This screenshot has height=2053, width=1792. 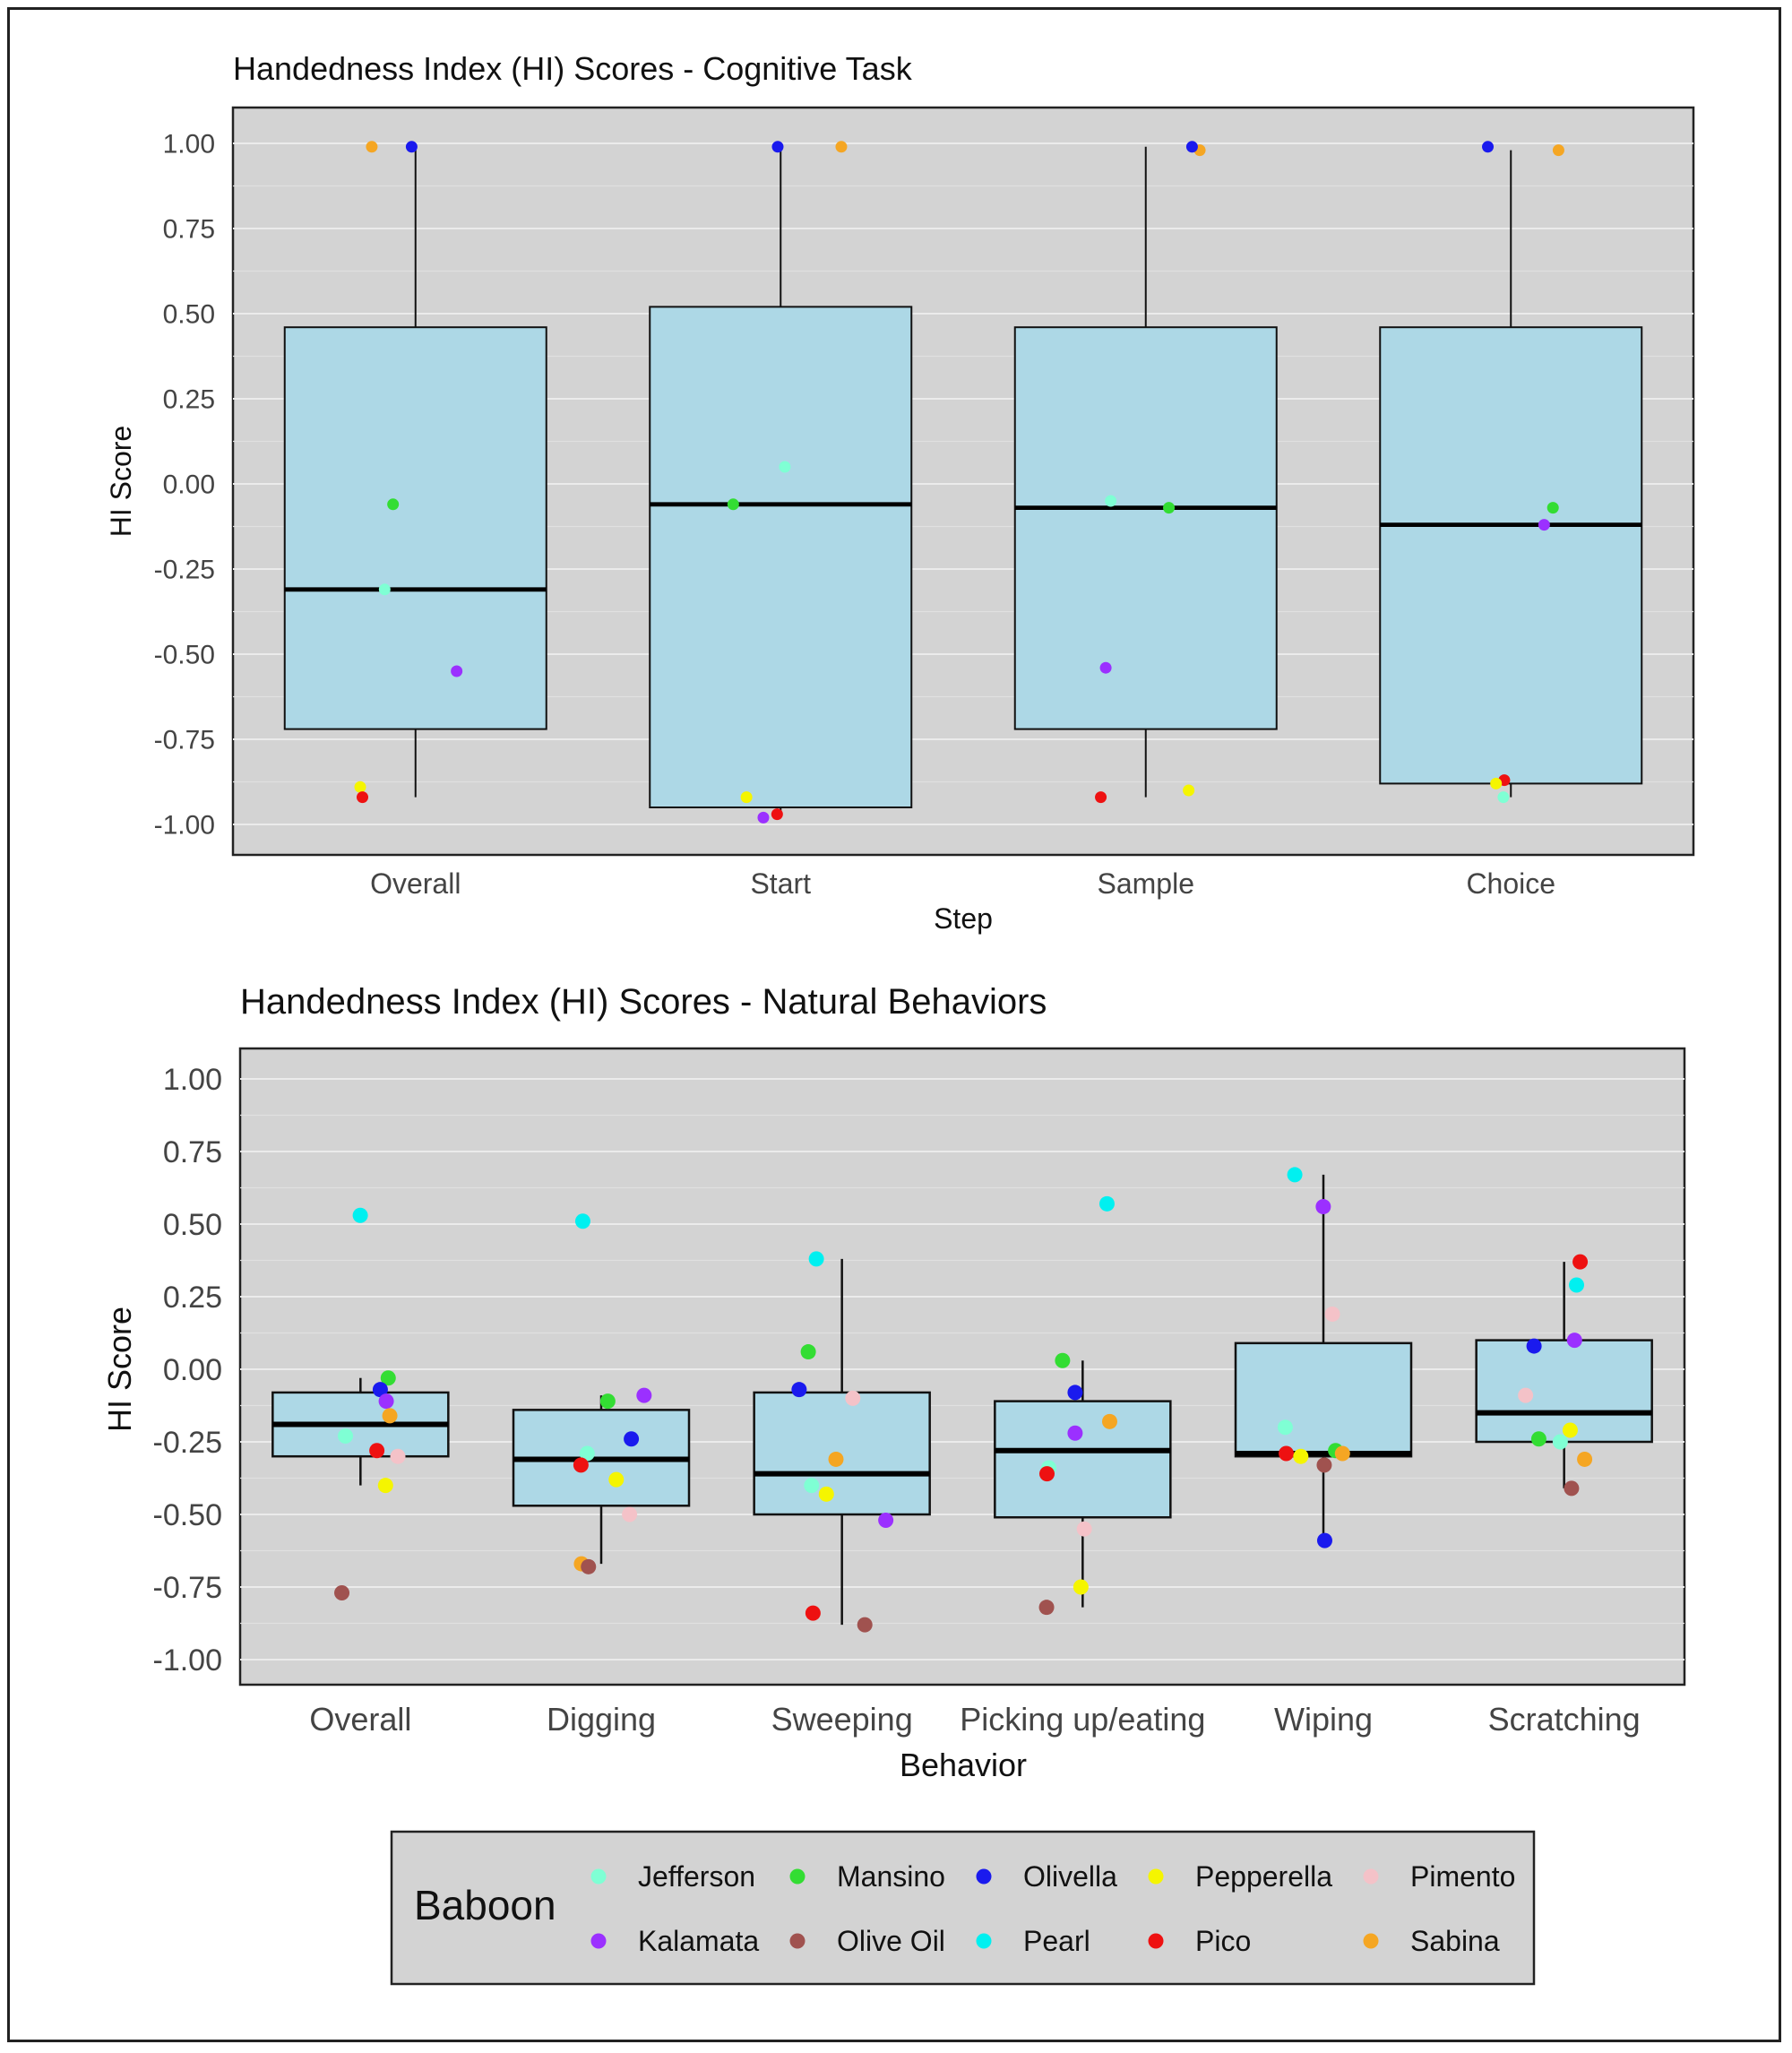 I want to click on x-tick-labels: Overall Start Sample Choice, so click(x=962, y=883).